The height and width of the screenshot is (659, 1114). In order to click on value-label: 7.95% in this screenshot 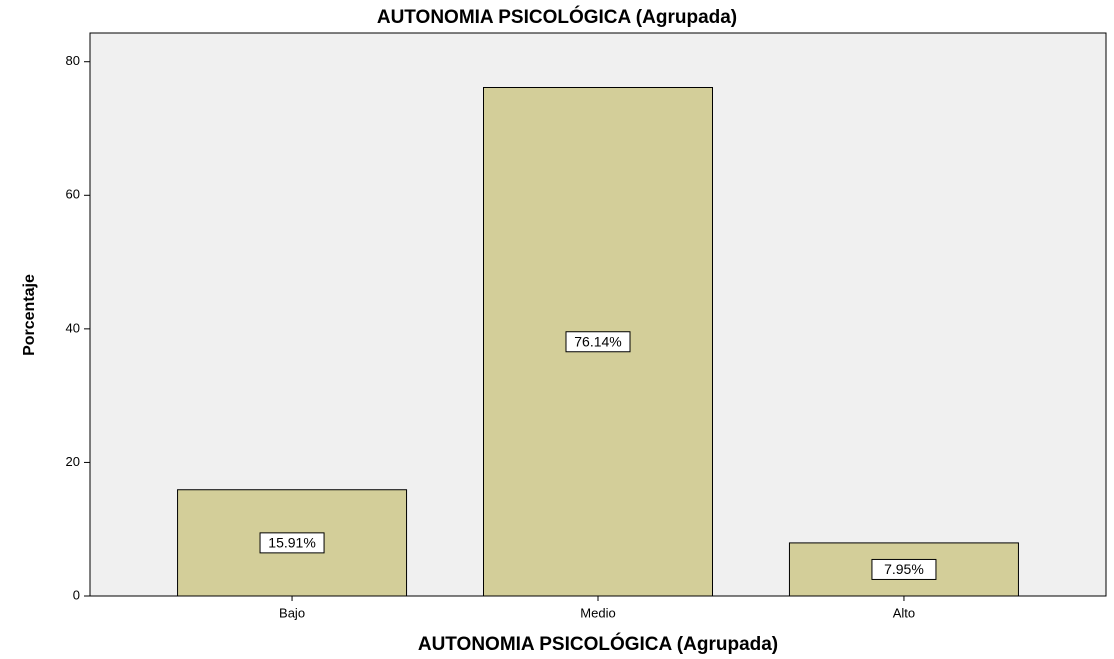, I will do `click(904, 569)`.